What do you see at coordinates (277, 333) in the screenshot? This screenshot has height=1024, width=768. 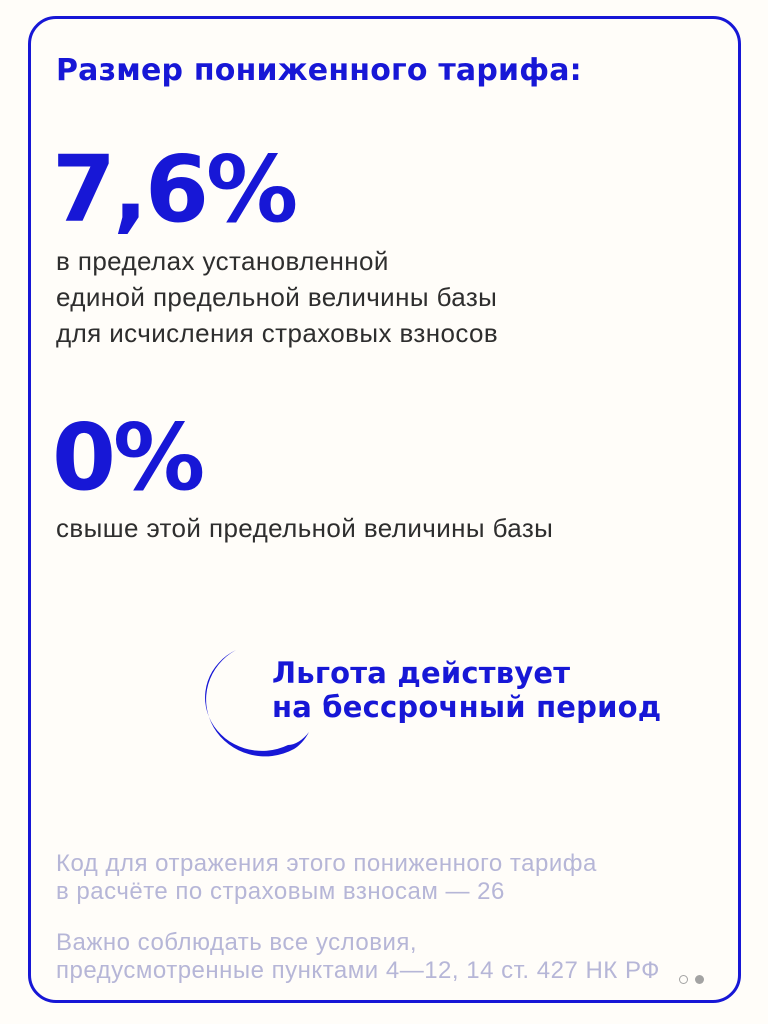 I see `text-line: для исчисления страховых взносов` at bounding box center [277, 333].